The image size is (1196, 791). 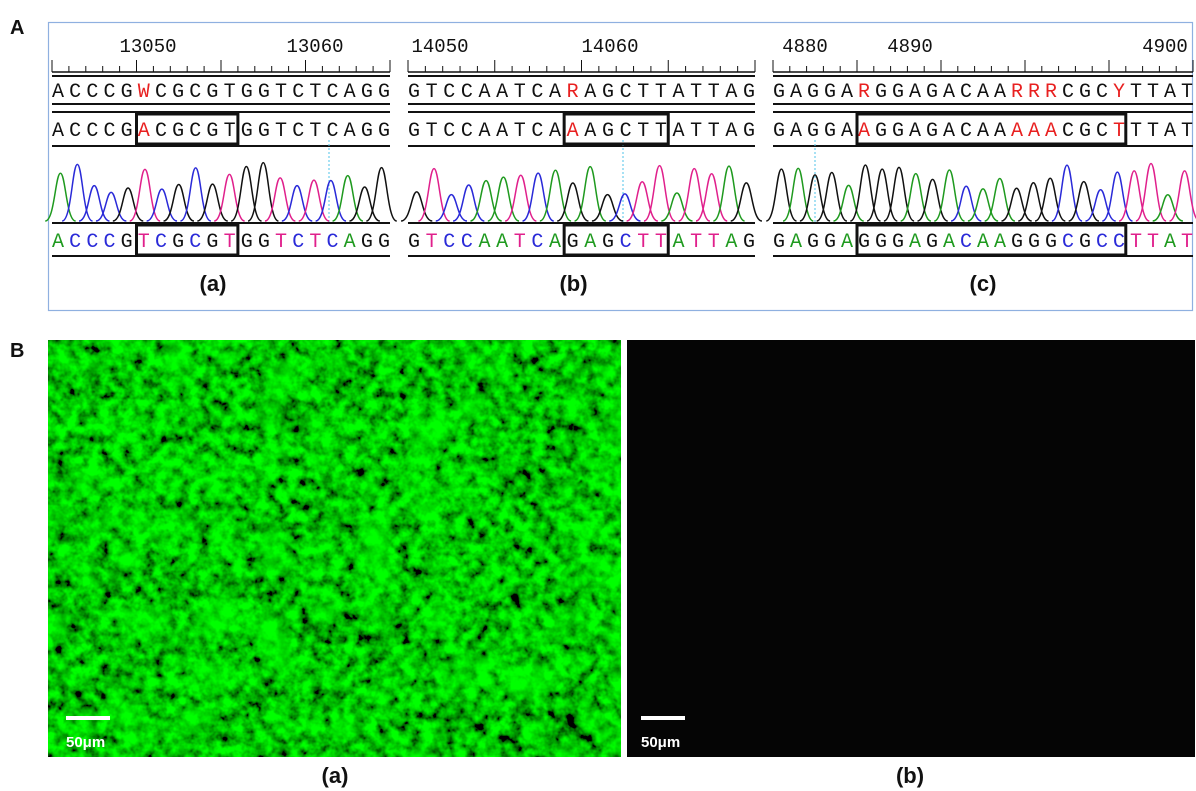 I want to click on scale-label: 50μm, so click(x=660, y=742).